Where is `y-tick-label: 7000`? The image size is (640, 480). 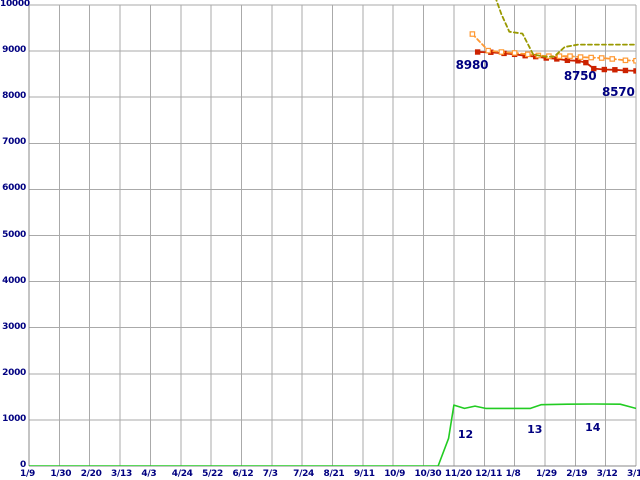 y-tick-label: 7000 is located at coordinates (14, 142).